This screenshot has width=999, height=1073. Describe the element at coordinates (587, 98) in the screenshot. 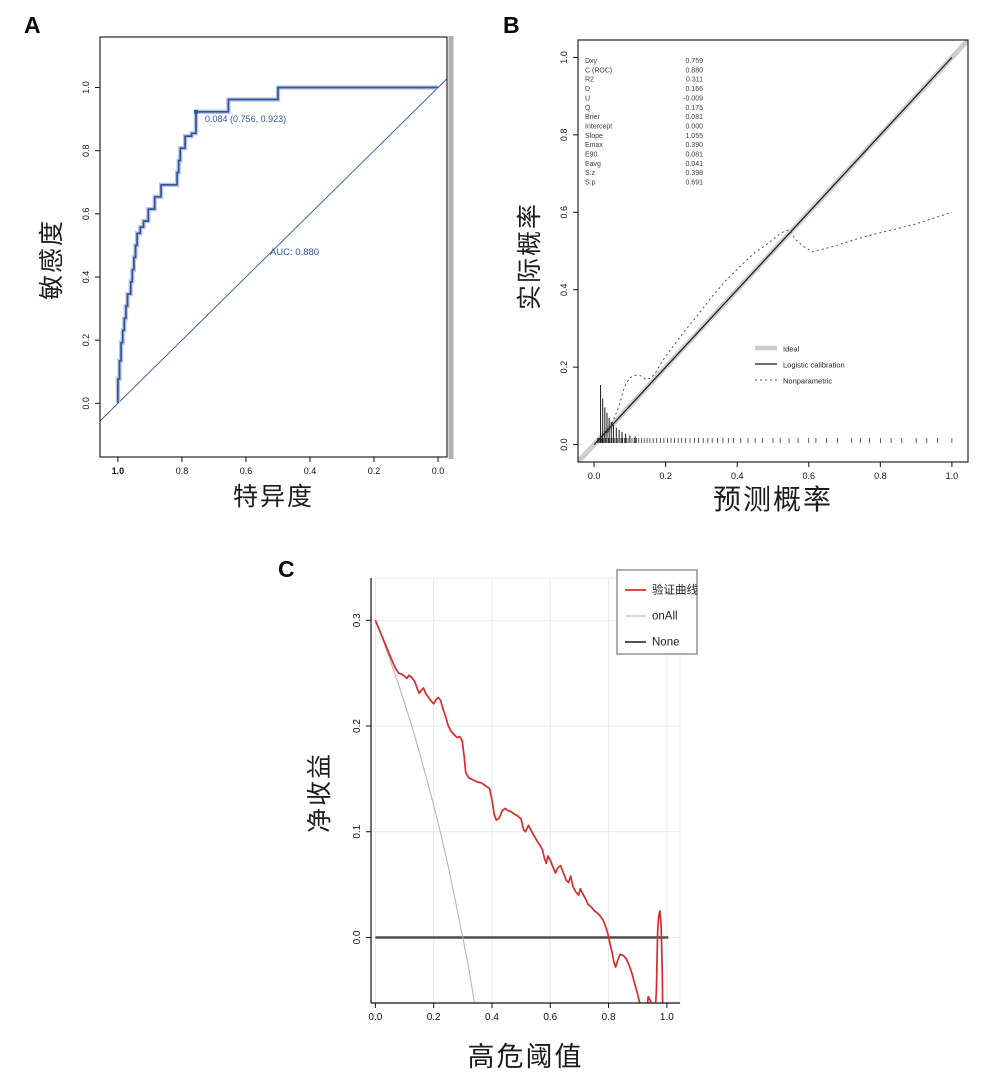

I see `svg-text: U` at that location.